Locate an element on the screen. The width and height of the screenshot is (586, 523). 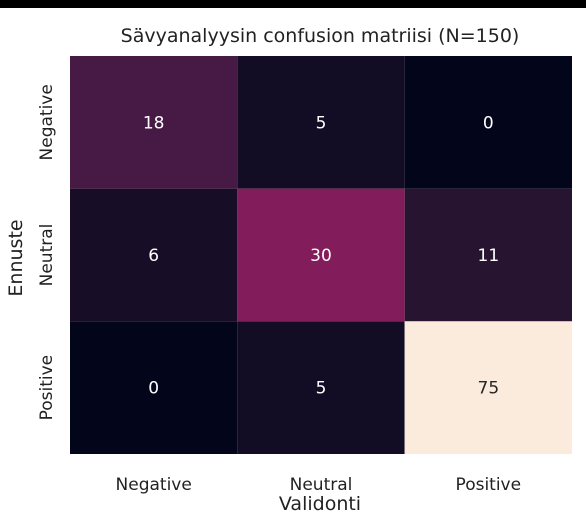
cell-value-0-1: 5 is located at coordinates (321, 123).